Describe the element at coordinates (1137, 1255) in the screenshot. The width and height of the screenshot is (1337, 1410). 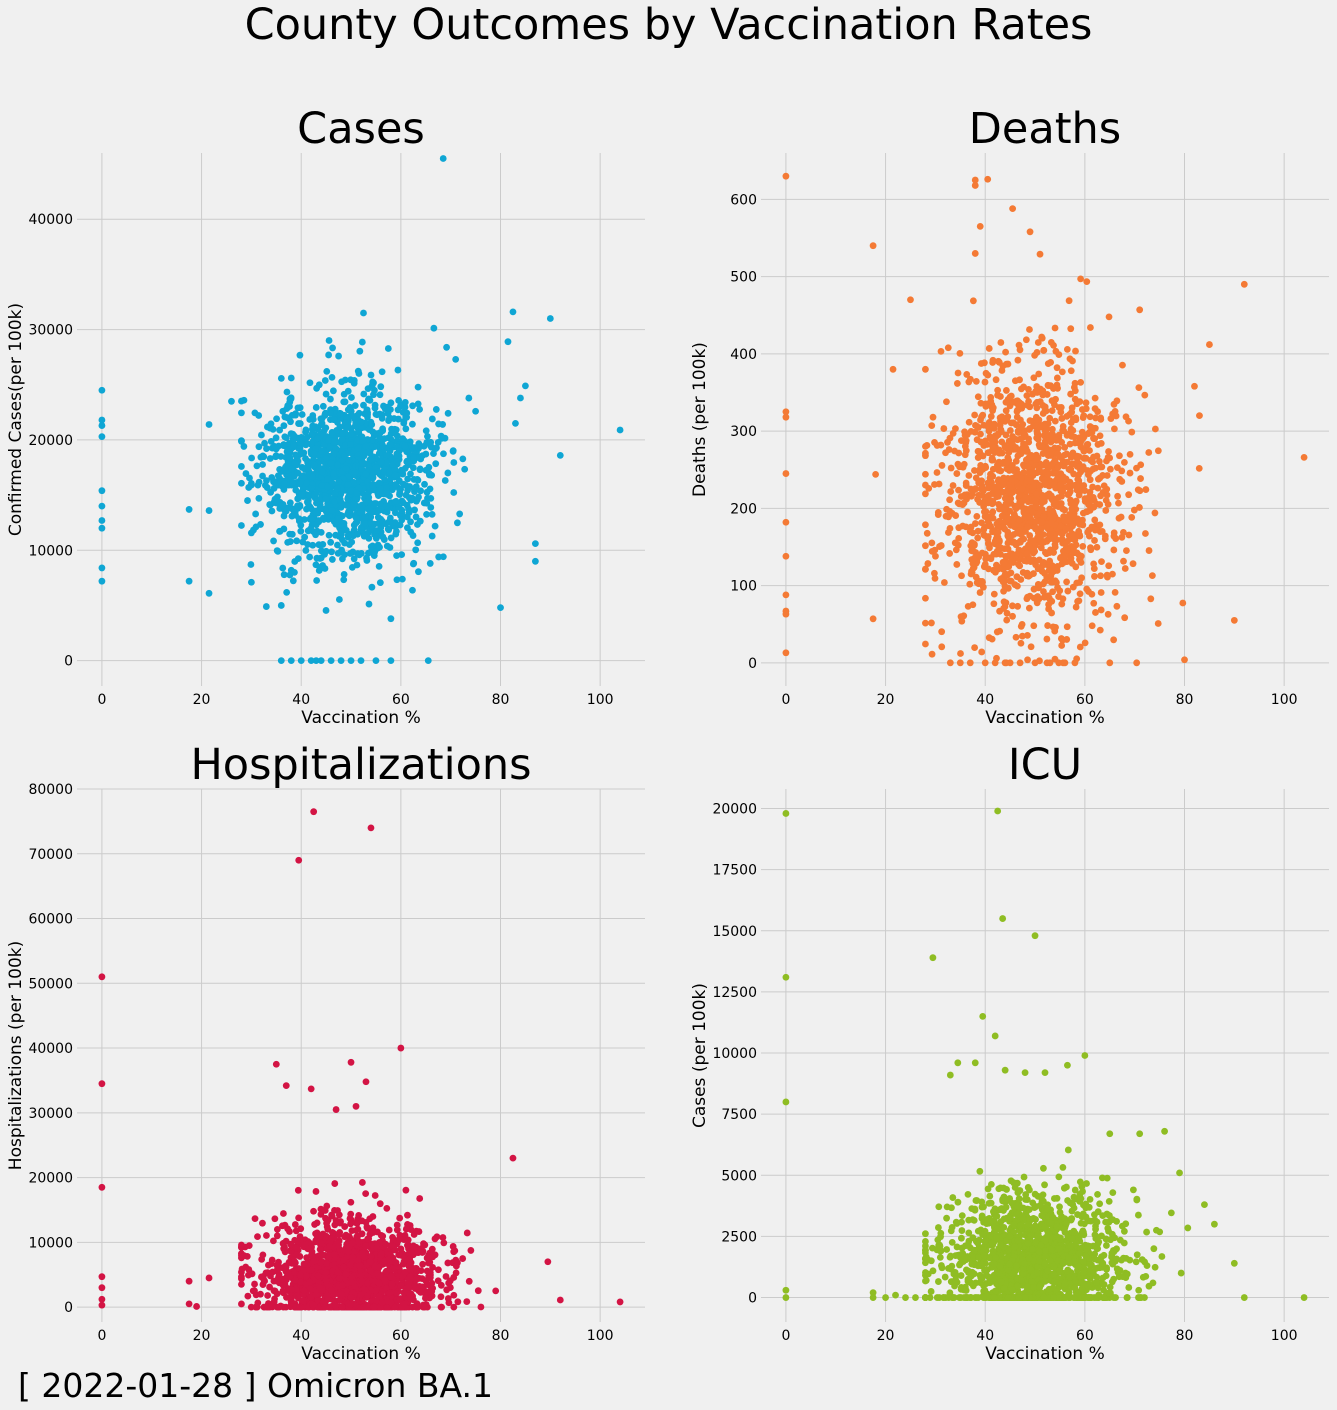
I see `icu-data-point` at that location.